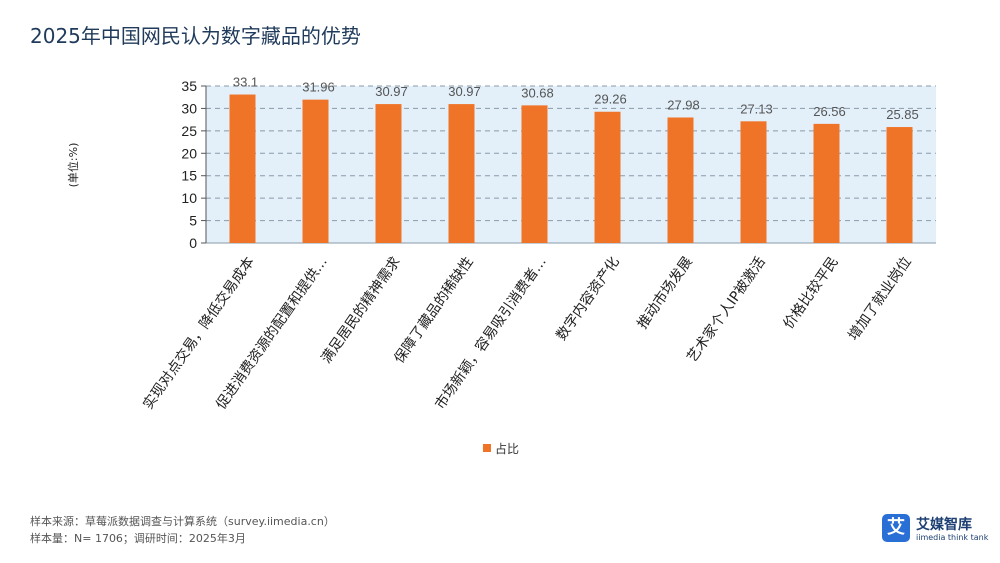 The height and width of the screenshot is (563, 1000). I want to click on bar-value-label: 26.56, so click(829, 111).